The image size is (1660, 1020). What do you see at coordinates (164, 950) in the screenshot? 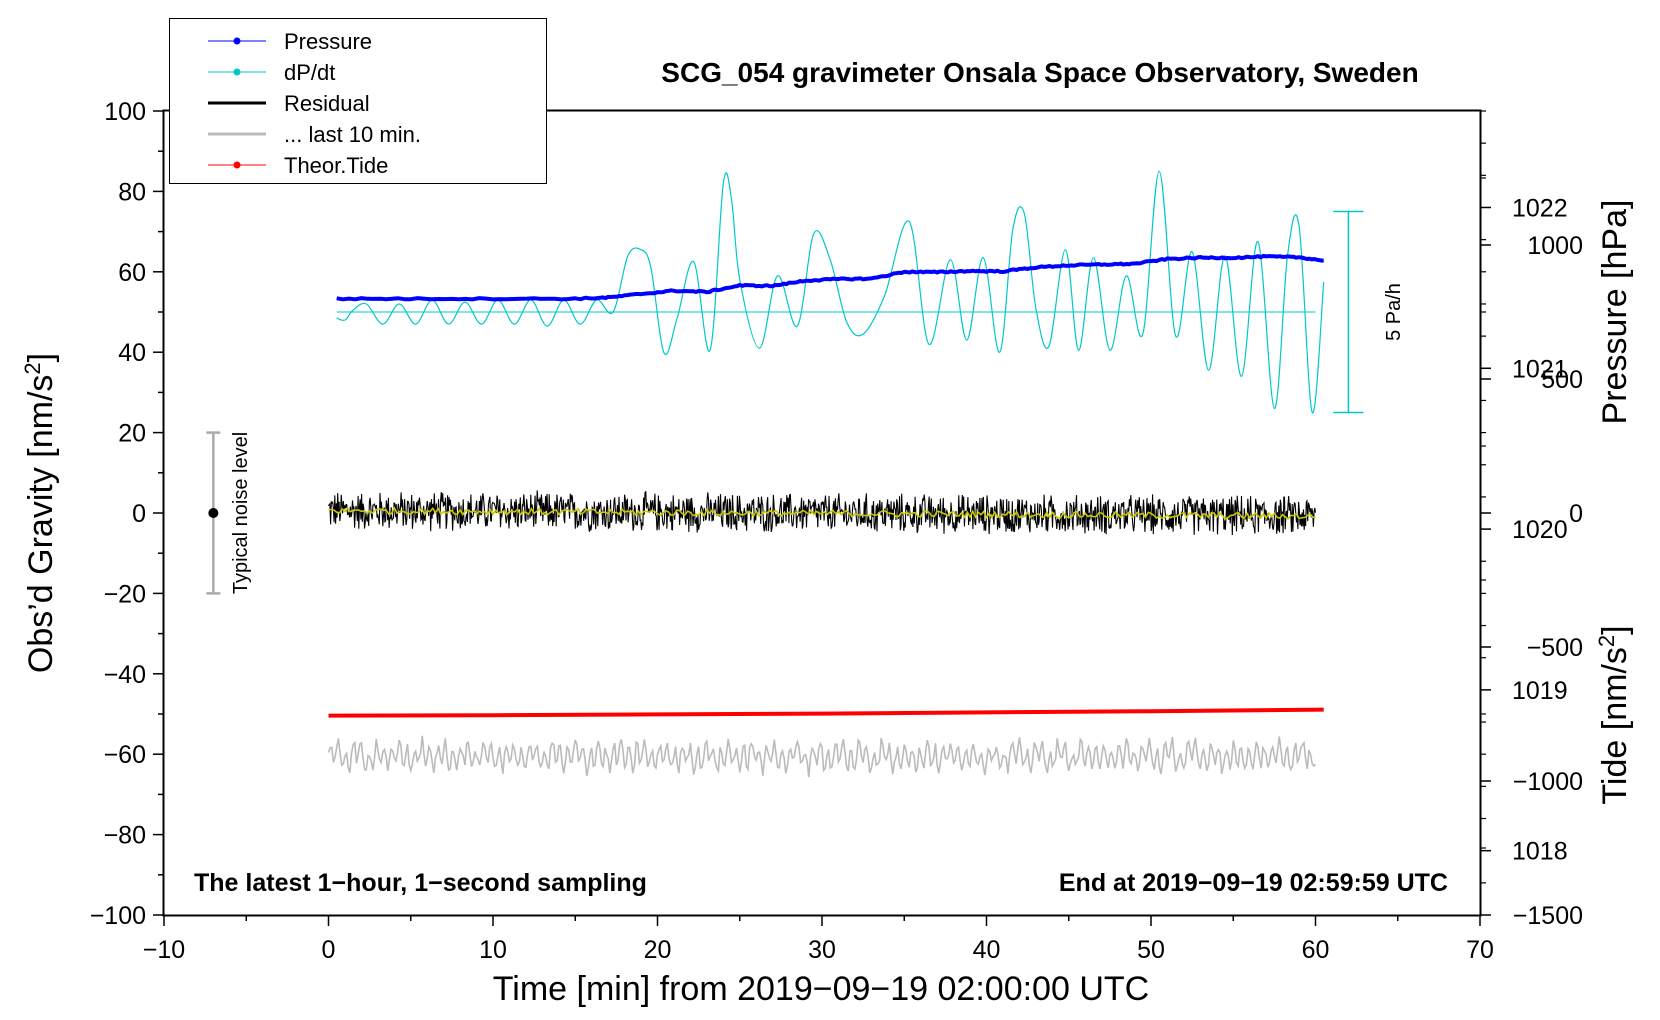
I see `x-tick-label: −10` at bounding box center [164, 950].